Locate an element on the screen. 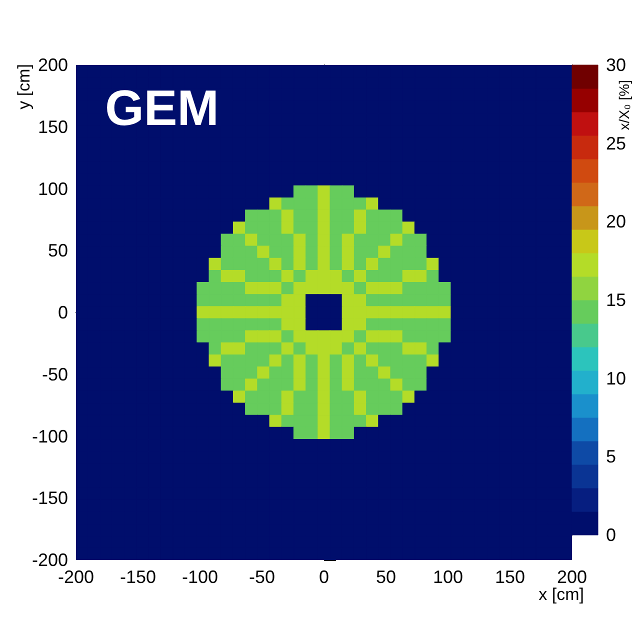 The height and width of the screenshot is (620, 633). y-tick-label: 200 is located at coordinates (53, 65).